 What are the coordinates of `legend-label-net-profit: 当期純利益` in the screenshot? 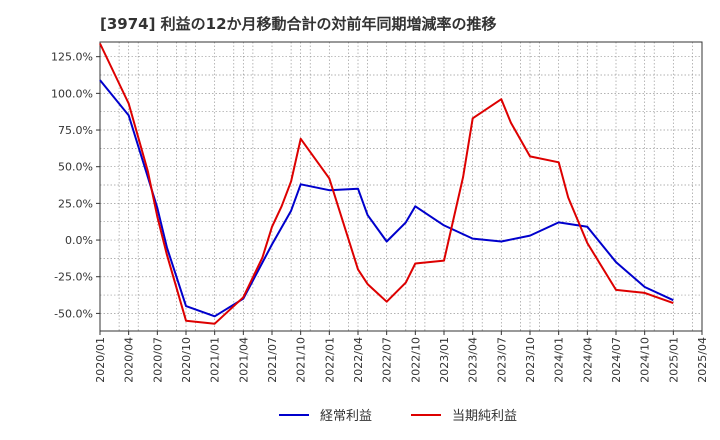 It's located at (484, 416).